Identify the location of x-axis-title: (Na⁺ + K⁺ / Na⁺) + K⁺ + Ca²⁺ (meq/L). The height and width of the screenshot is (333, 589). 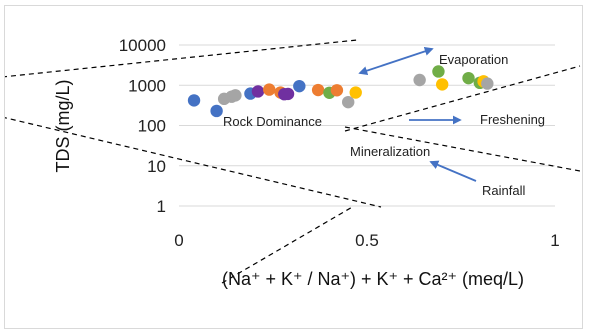
(373, 279).